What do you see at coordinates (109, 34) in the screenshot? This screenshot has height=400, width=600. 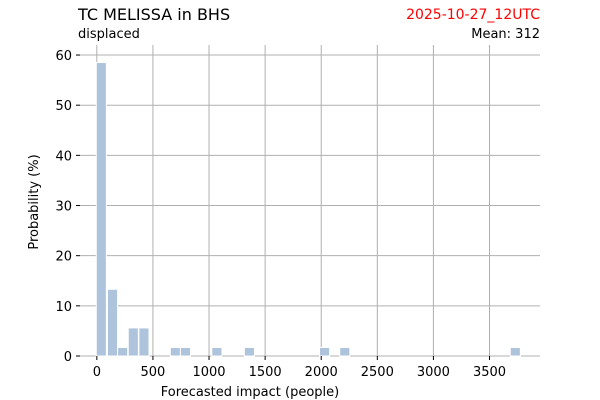 I see `chart-subtitle: displaced` at bounding box center [109, 34].